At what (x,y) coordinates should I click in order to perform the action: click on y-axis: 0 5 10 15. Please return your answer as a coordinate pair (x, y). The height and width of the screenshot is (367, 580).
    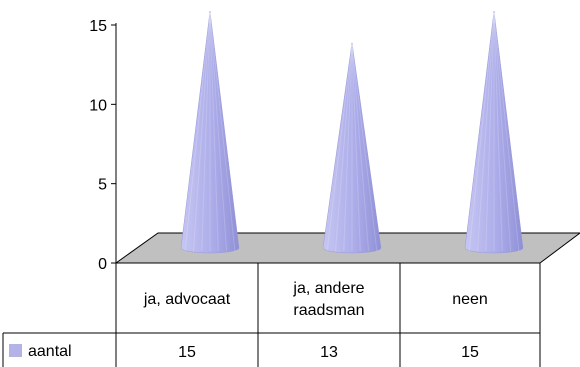
    Looking at the image, I should click on (103, 145).